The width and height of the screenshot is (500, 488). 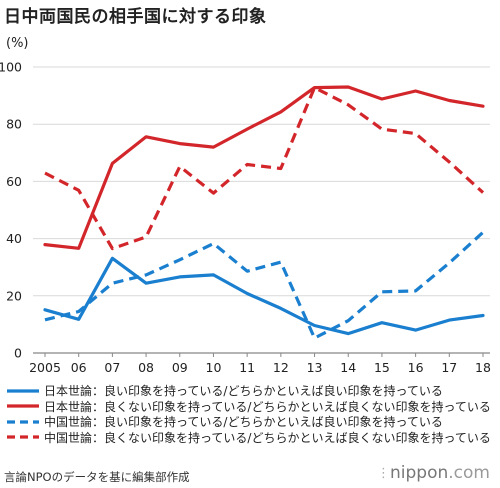 What do you see at coordinates (243, 422) in the screenshot?
I see `legend-label: 中国世論：良い印象を持っている/どちらかといえば良い印象を持っている` at bounding box center [243, 422].